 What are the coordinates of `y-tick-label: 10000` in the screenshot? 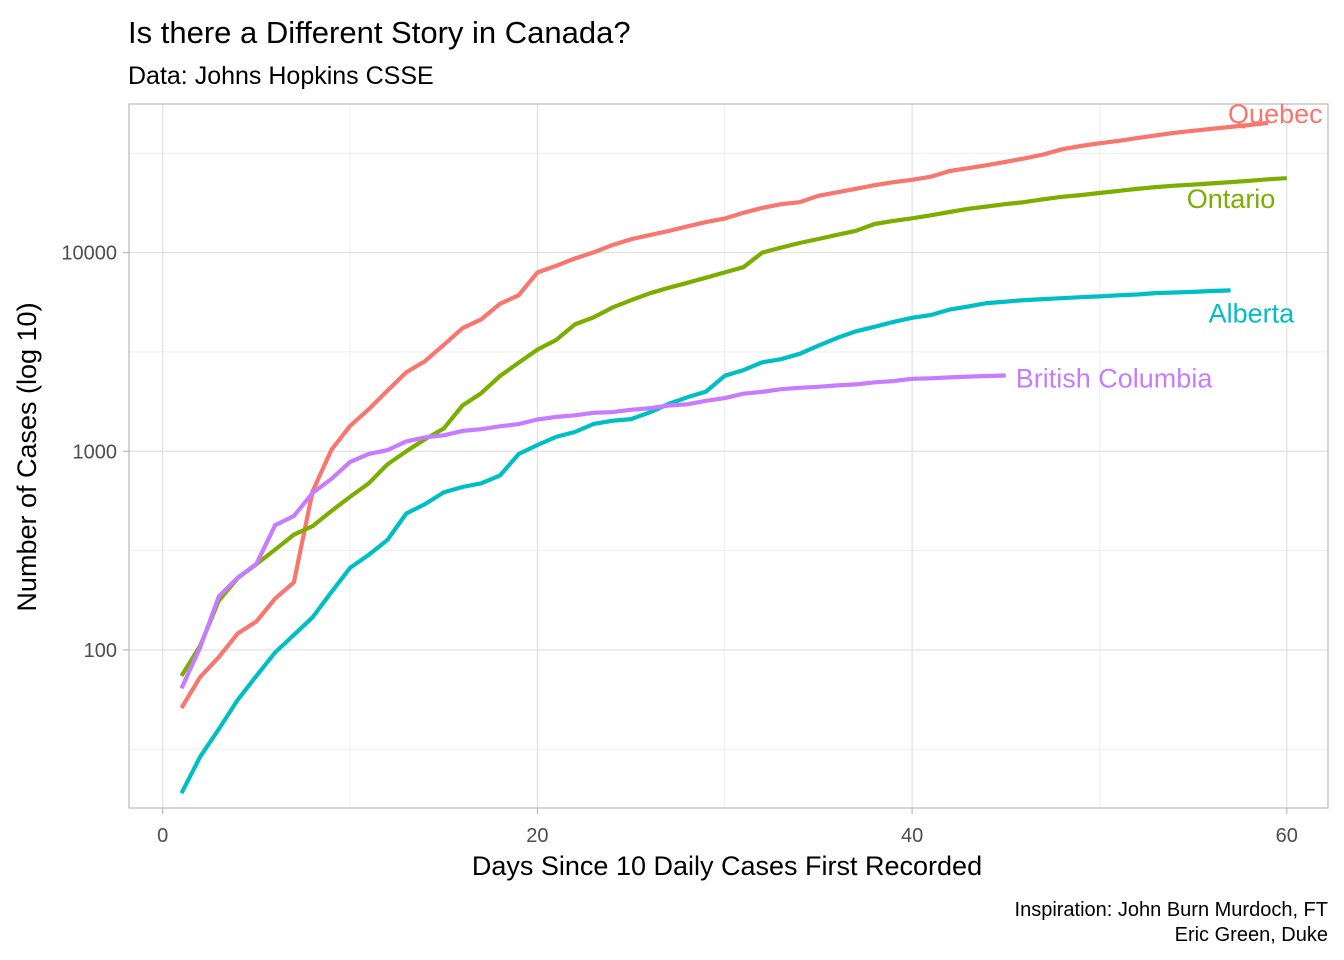 It's located at (89, 254).